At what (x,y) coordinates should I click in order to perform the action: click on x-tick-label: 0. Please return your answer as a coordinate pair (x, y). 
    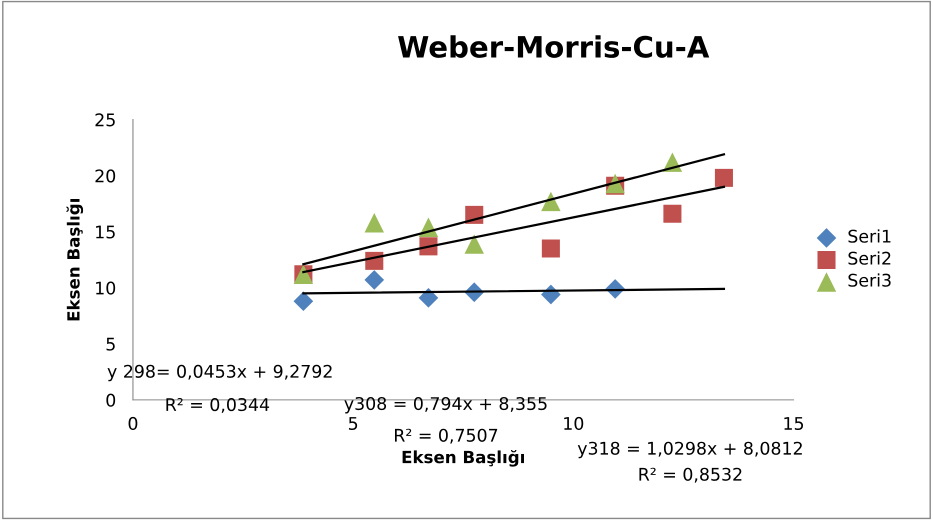
    Looking at the image, I should click on (133, 423).